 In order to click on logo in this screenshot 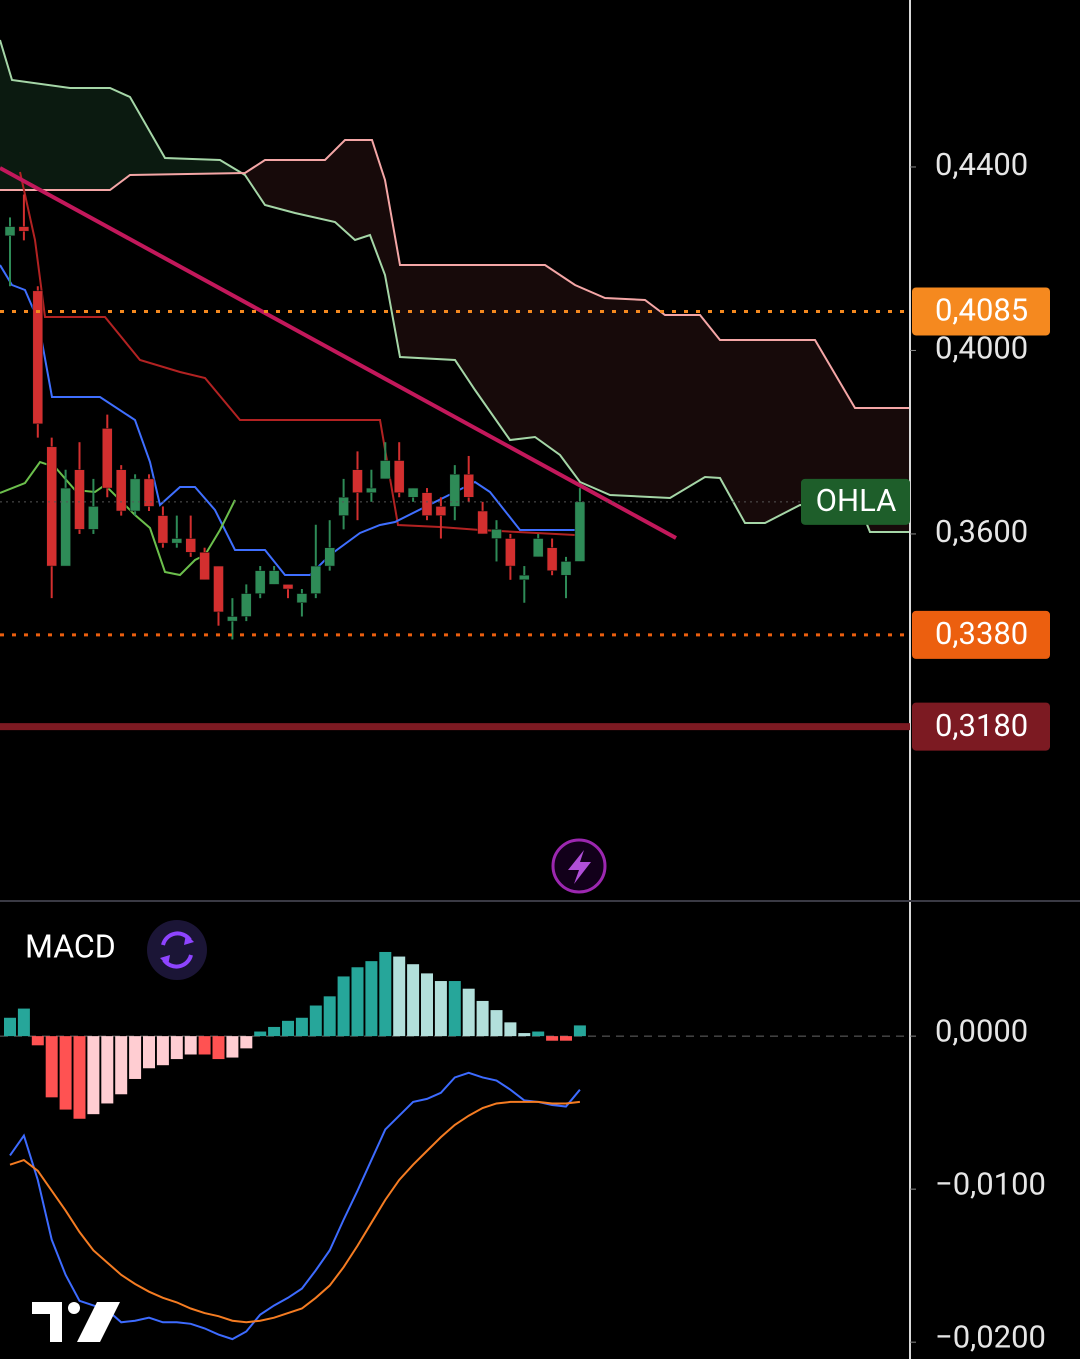, I will do `click(76, 1322)`.